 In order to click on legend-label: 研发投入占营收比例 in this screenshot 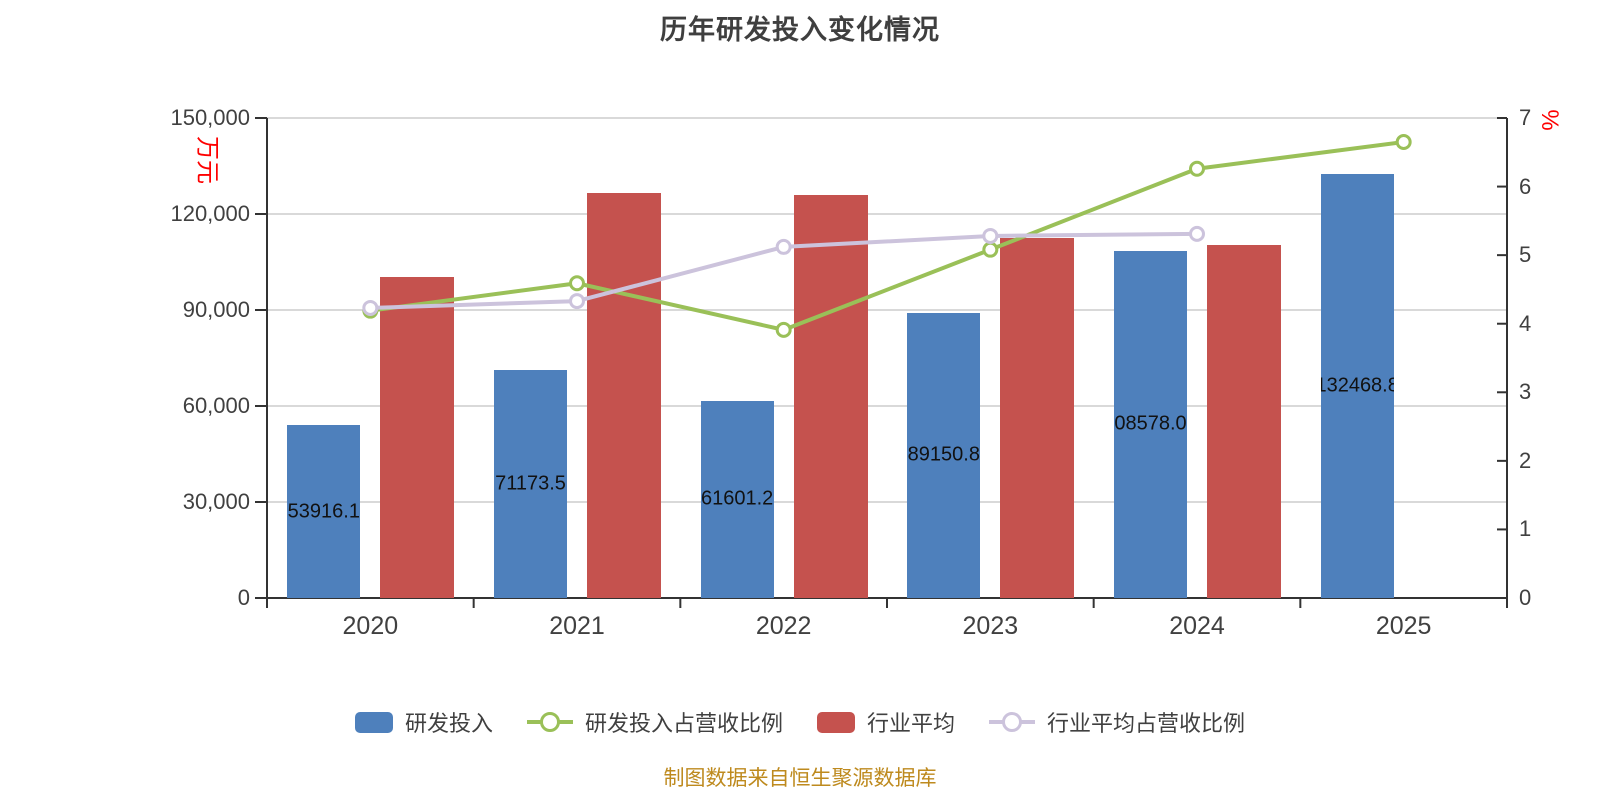, I will do `click(683, 723)`.